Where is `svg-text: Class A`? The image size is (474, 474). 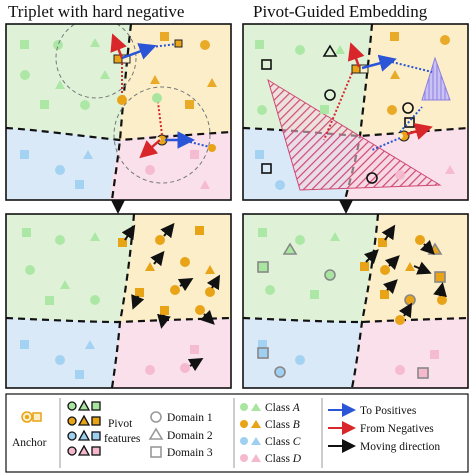
svg-text: Class A is located at coordinates (283, 408).